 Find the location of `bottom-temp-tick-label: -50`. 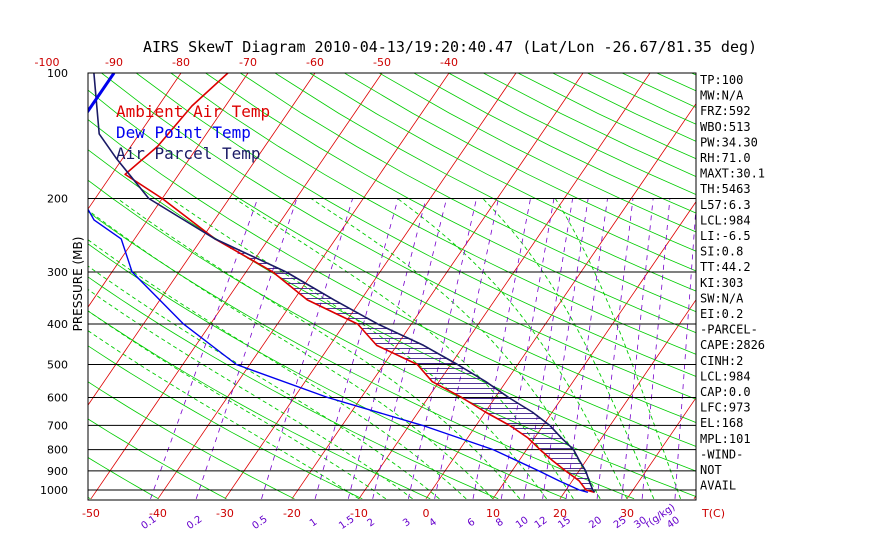

bottom-temp-tick-label: -50 is located at coordinates (91, 513).